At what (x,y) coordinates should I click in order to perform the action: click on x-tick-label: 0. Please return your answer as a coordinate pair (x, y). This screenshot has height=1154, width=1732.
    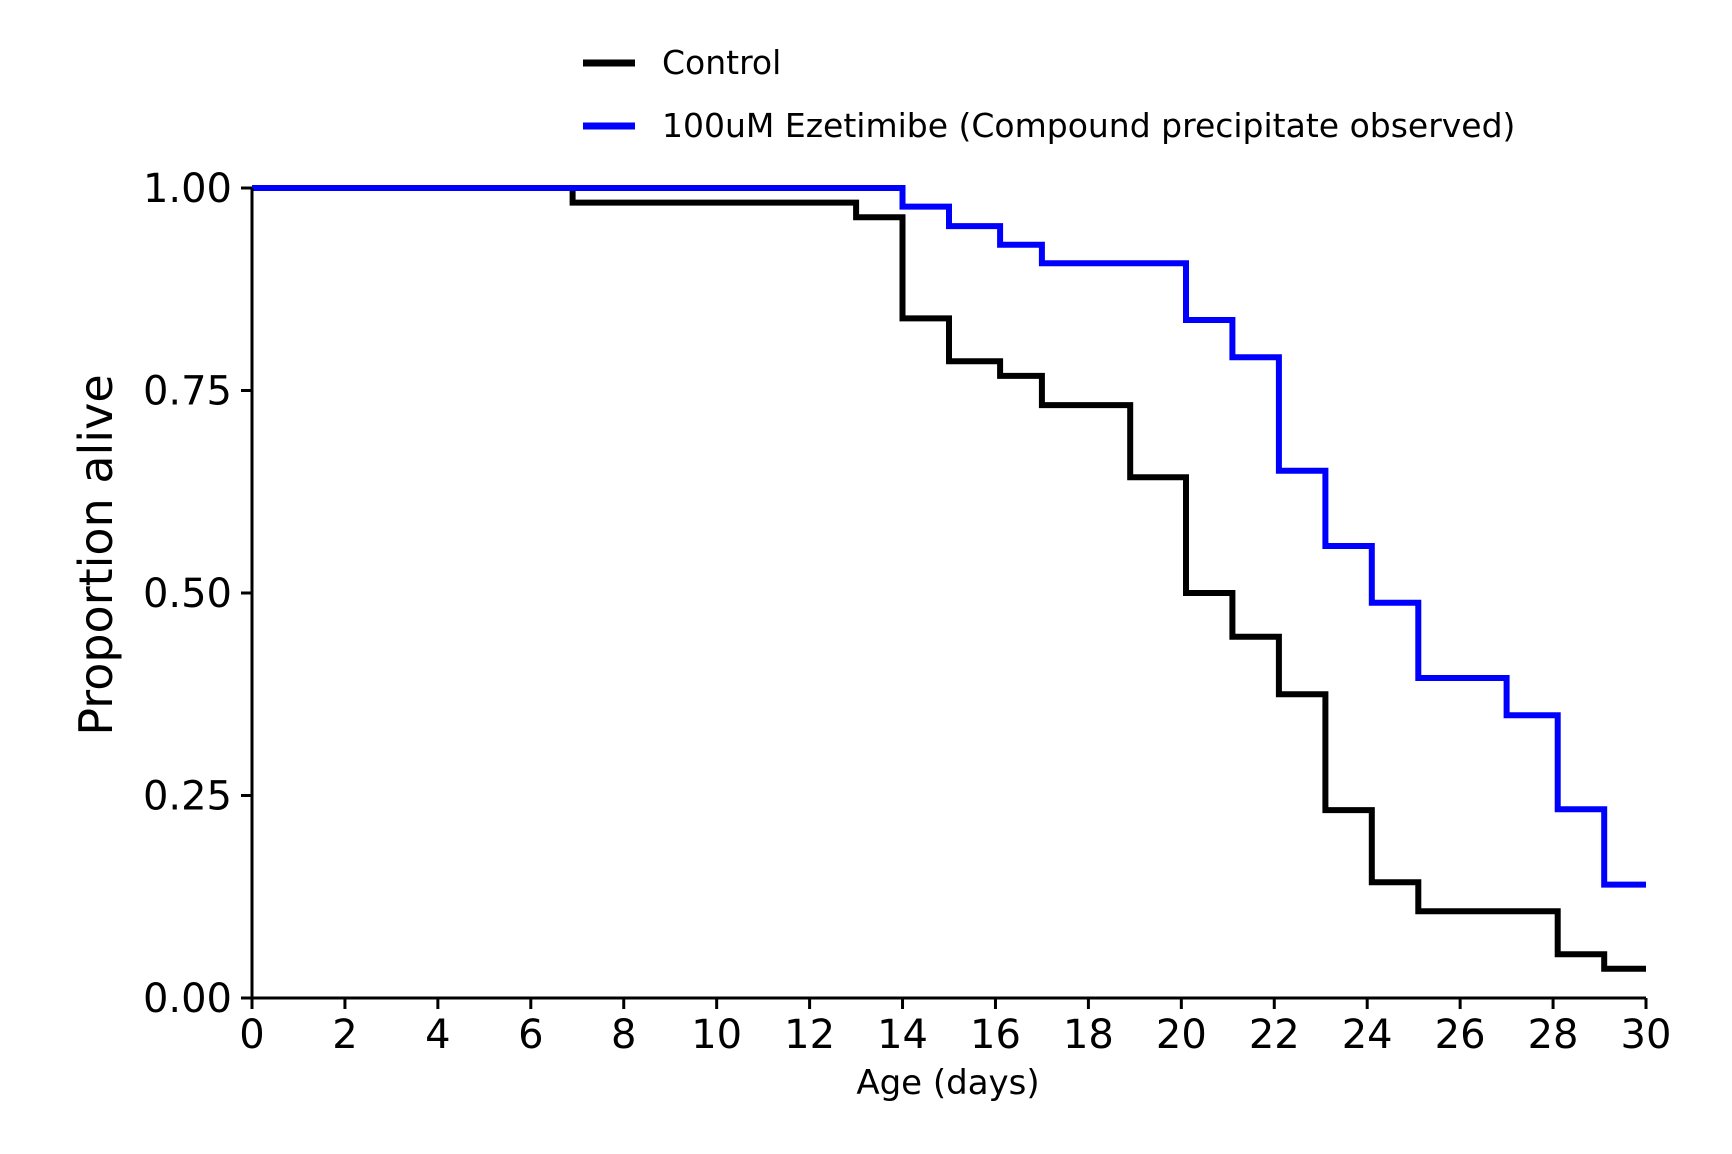
    Looking at the image, I should click on (251, 1035).